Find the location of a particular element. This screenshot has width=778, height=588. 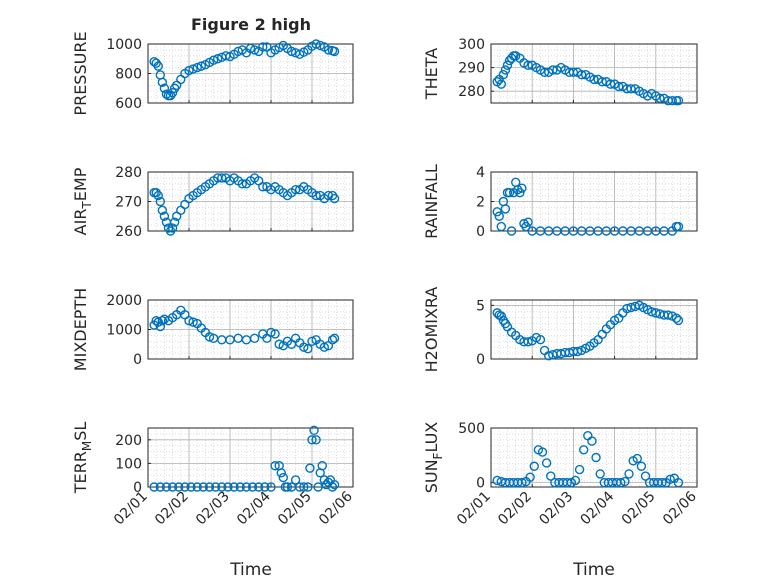

y-tick-label: 290 is located at coordinates (471, 69).